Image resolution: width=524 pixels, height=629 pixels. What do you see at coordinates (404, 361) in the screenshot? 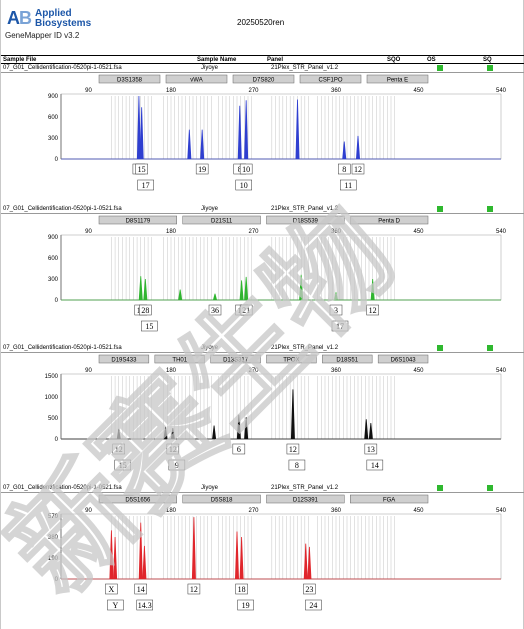
I see `marker-label: D6S1043` at bounding box center [404, 361].